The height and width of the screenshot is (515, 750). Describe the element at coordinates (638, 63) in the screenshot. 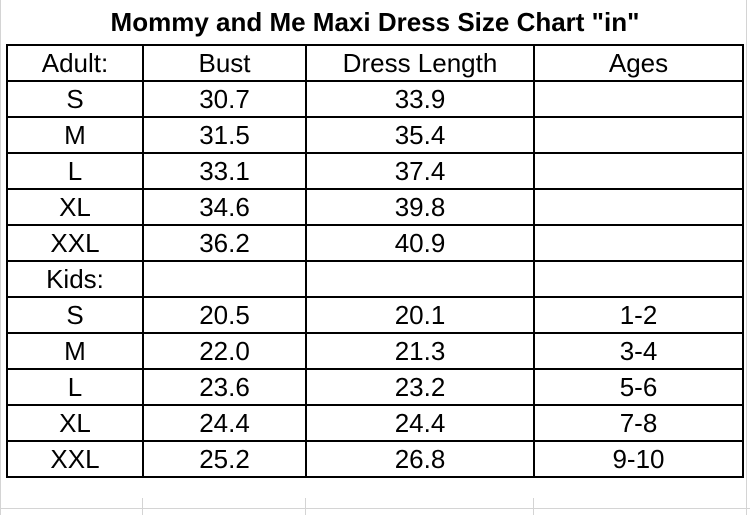

I see `header-cell: Ages` at that location.